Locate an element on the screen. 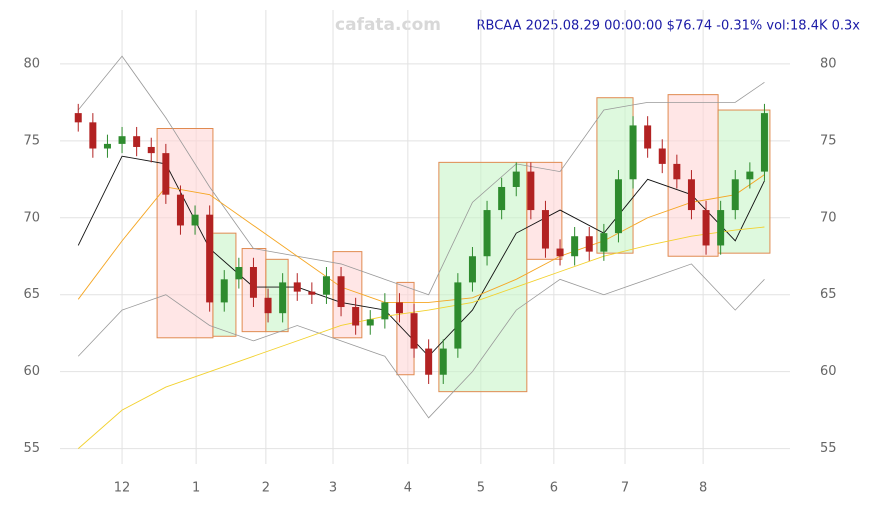 The width and height of the screenshot is (871, 505). x-tick-label: 8 is located at coordinates (703, 488).